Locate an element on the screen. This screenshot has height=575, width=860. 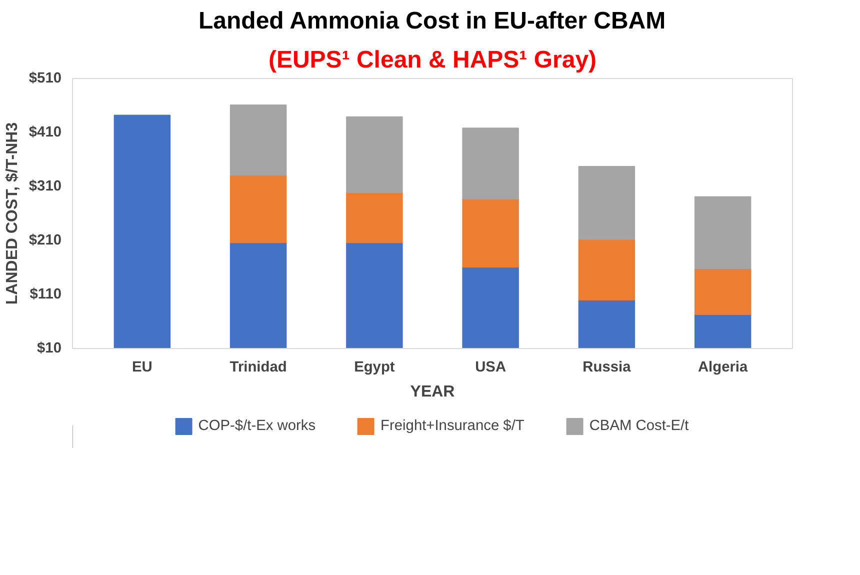
chart-title: Landed Ammonia Cost in EU-after CBAM is located at coordinates (432, 21).